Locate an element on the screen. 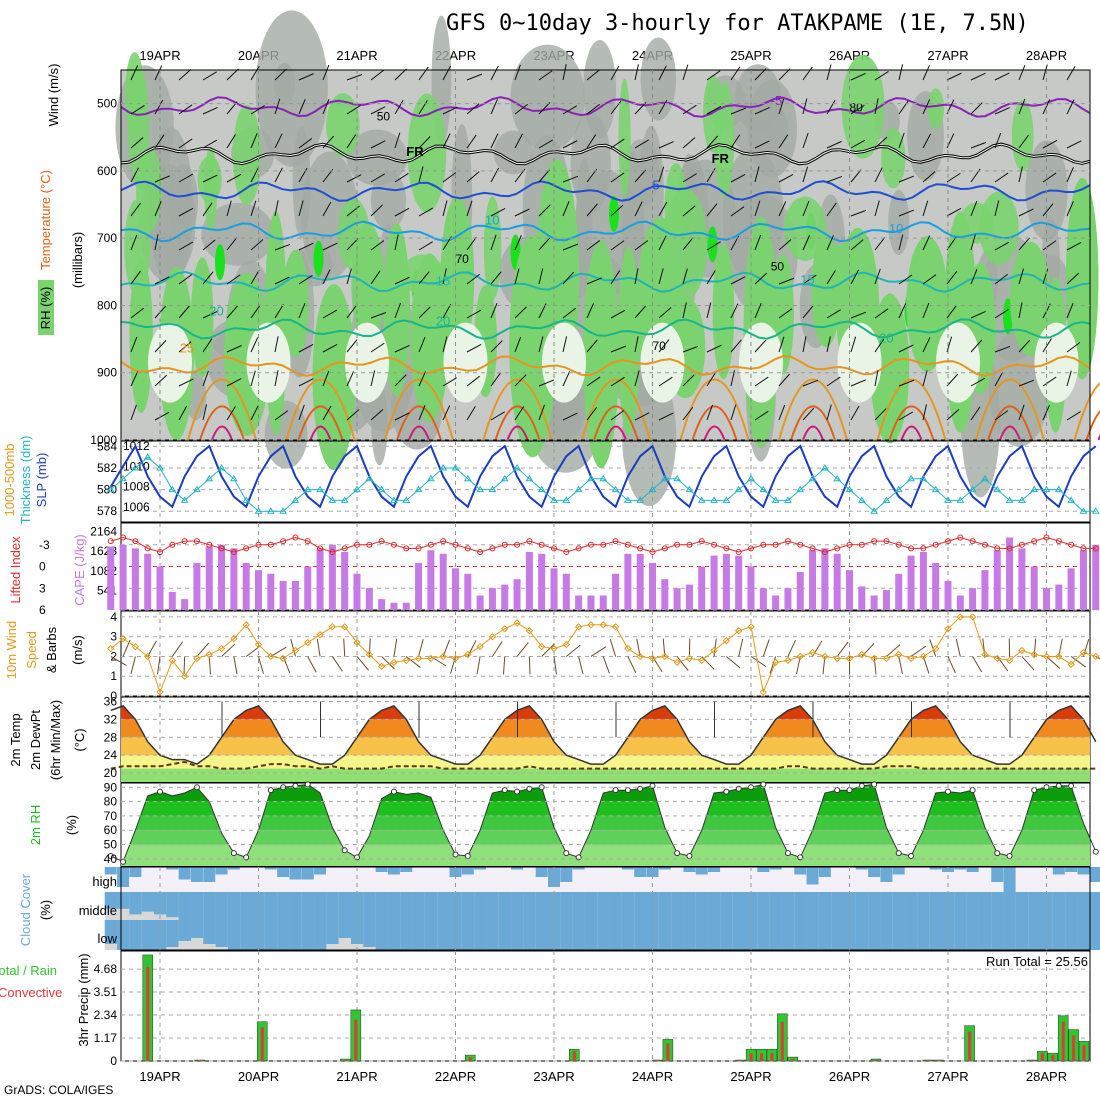 The image size is (1100, 1100). date-label-top: 27APR is located at coordinates (947, 55).